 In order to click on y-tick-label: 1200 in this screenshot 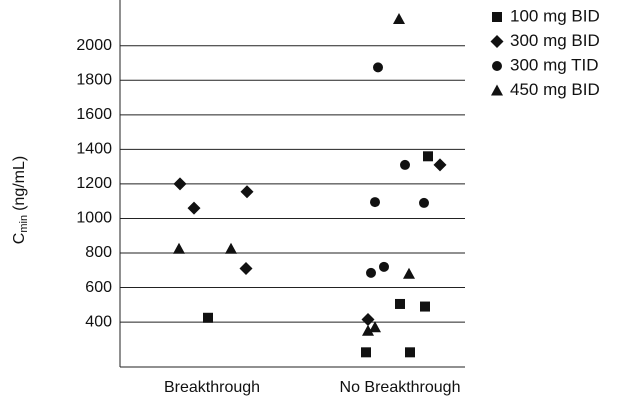, I will do `click(94, 183)`.